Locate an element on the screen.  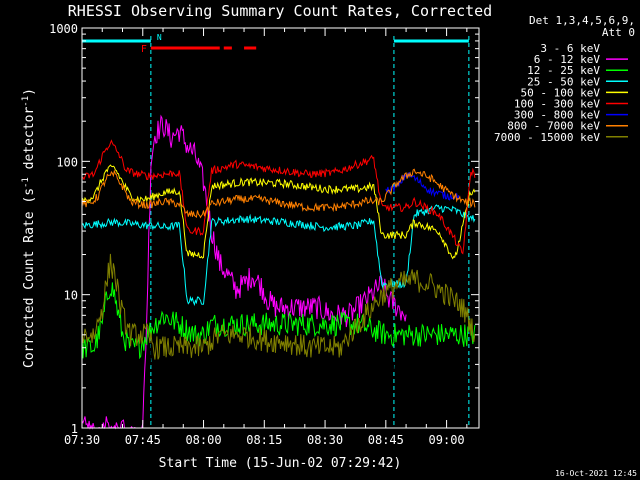
x-tick-label: 09:00 is located at coordinates (447, 440).